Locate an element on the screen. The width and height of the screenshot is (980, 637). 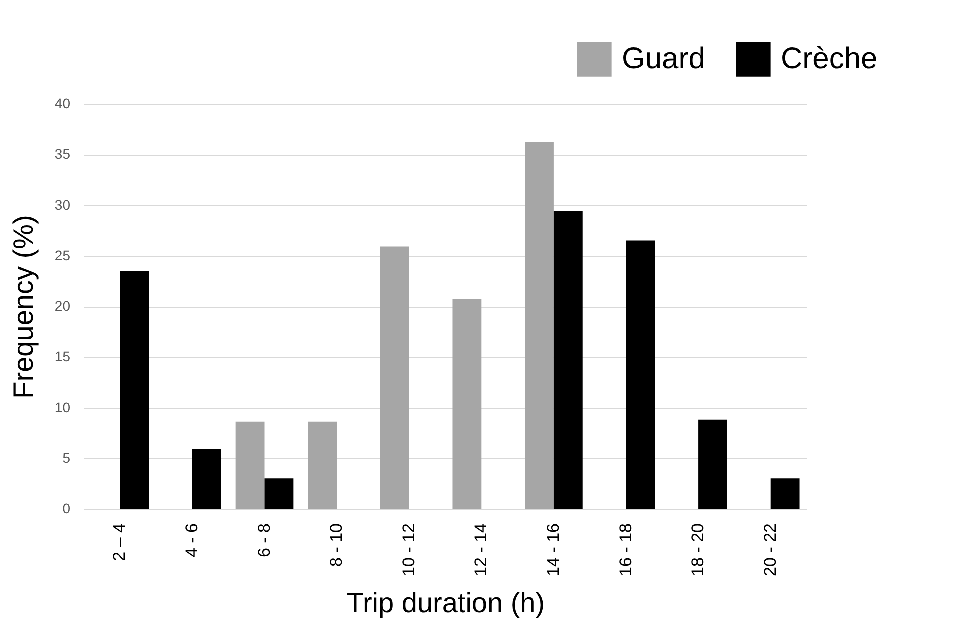
y-tick-label: 20 is located at coordinates (62, 306).